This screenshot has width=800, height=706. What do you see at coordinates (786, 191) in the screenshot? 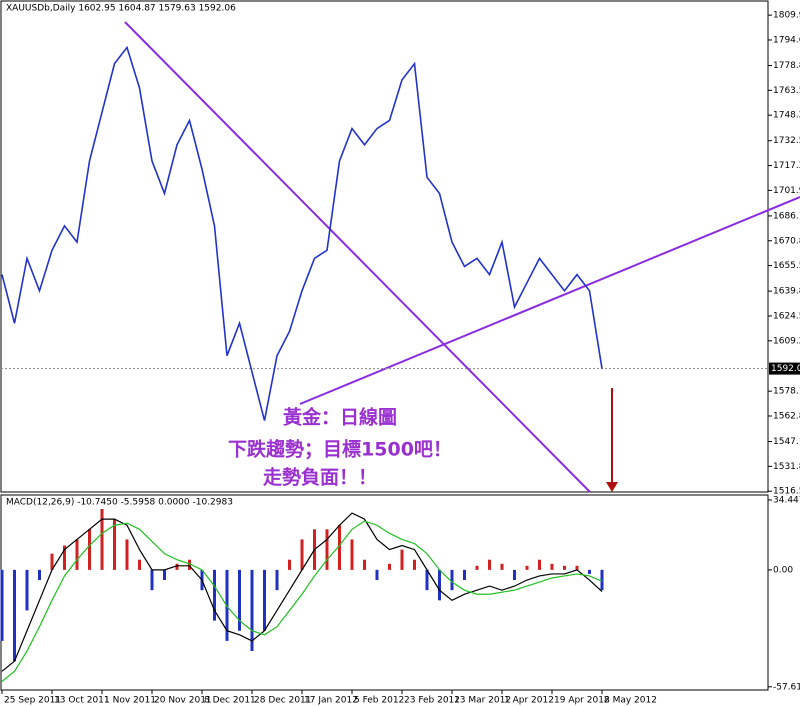
I see `y-tick-label: 1701.90` at bounding box center [786, 191].